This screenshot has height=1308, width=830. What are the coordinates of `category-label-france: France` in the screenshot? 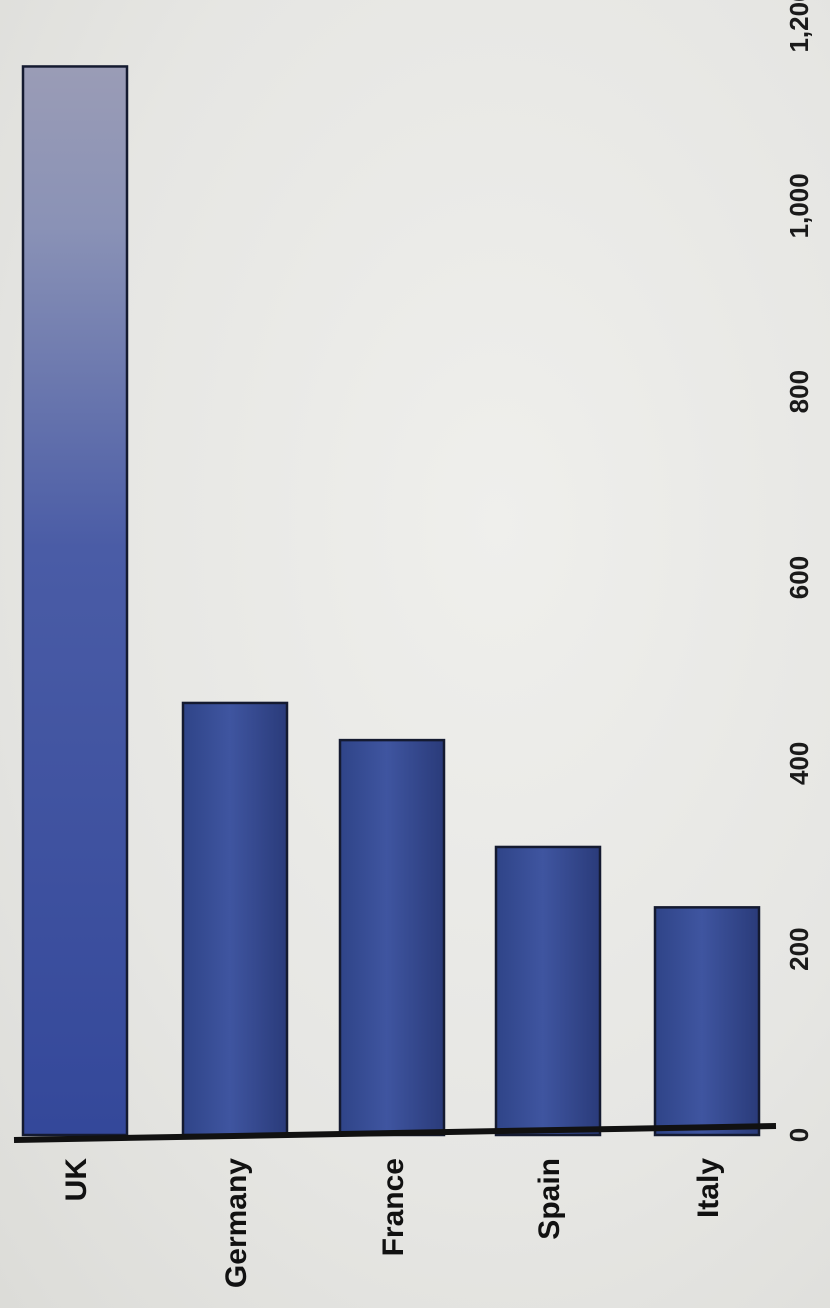 It's located at (393, 1207).